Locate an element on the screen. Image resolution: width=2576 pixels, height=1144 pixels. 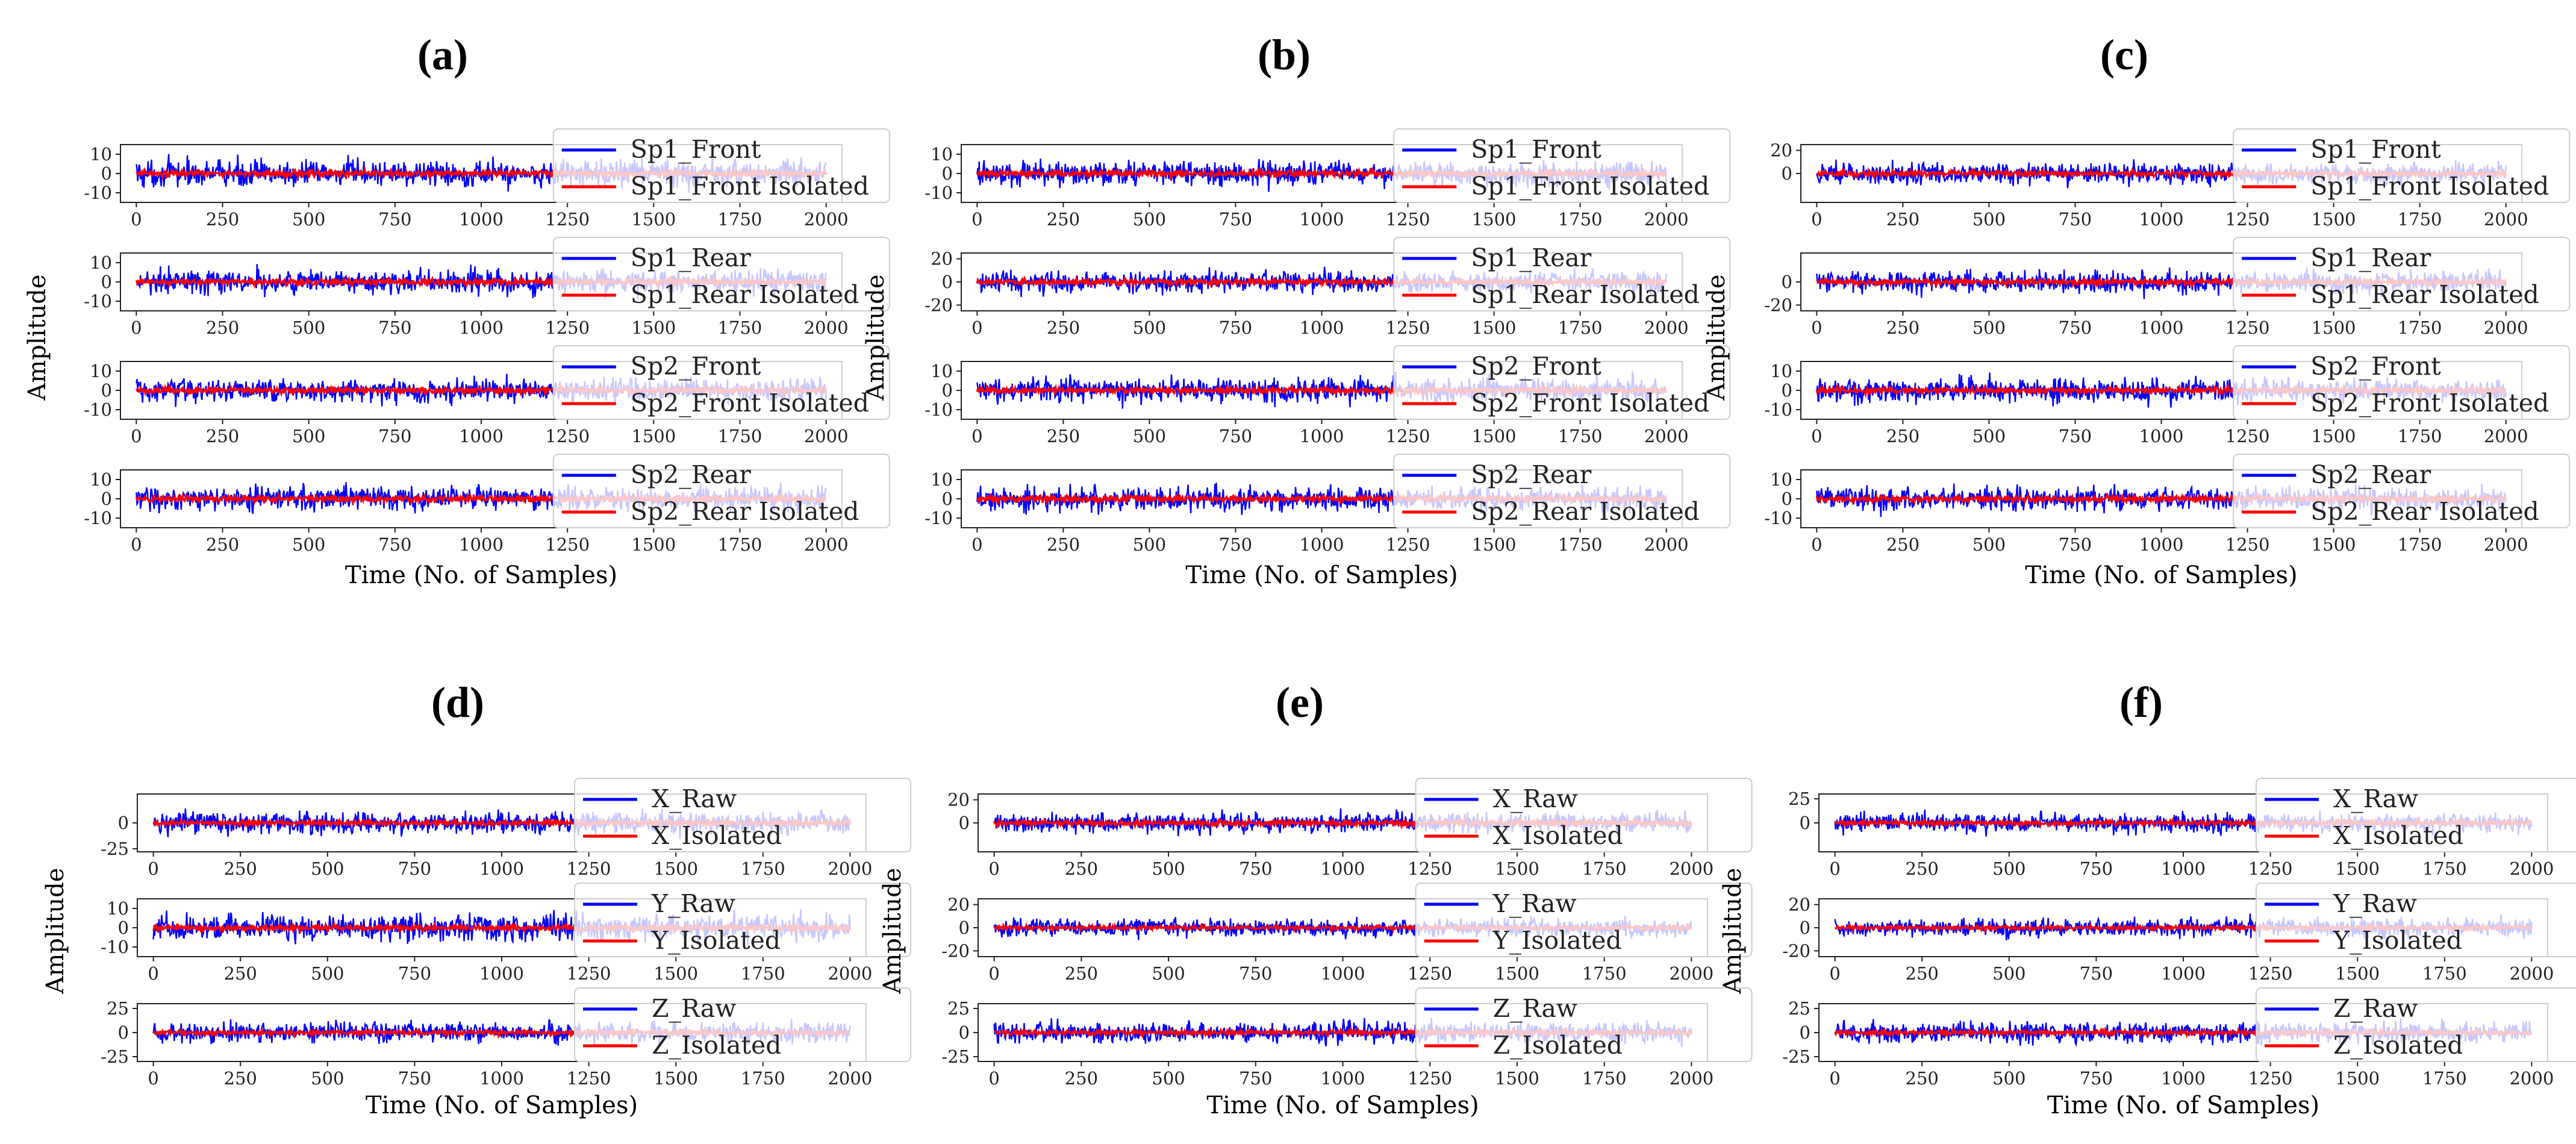
legend-label: Sp2_Front is located at coordinates (1536, 366).